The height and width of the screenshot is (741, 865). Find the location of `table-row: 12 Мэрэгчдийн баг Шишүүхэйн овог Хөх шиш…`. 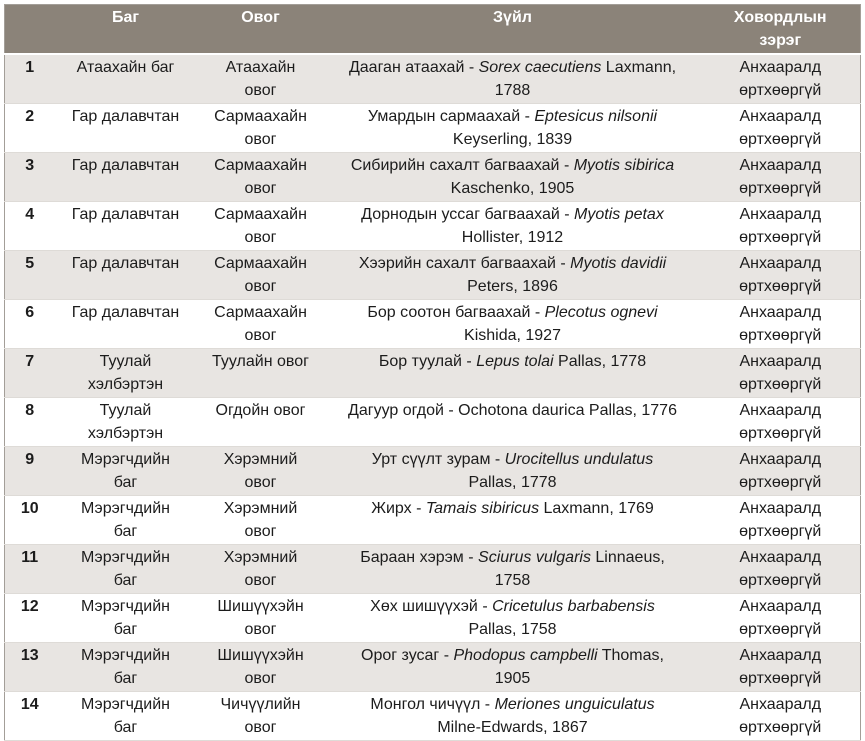

table-row: 12 Мэрэгчдийн баг Шишүүхэйн овог Хөх шиш… is located at coordinates (432, 618).